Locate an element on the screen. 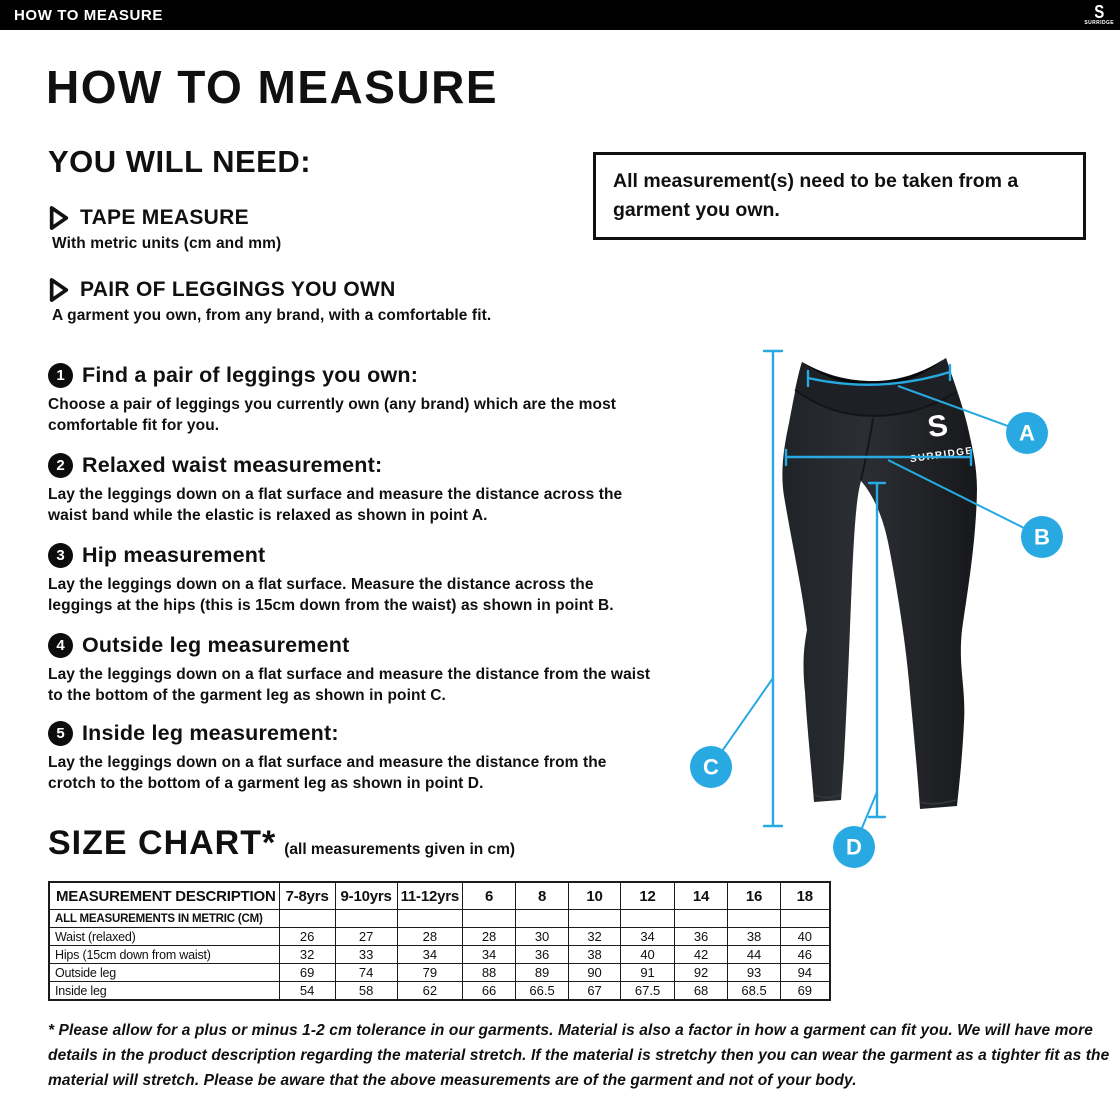 The width and height of the screenshot is (1120, 1120). table-cell: 46 is located at coordinates (805, 954).